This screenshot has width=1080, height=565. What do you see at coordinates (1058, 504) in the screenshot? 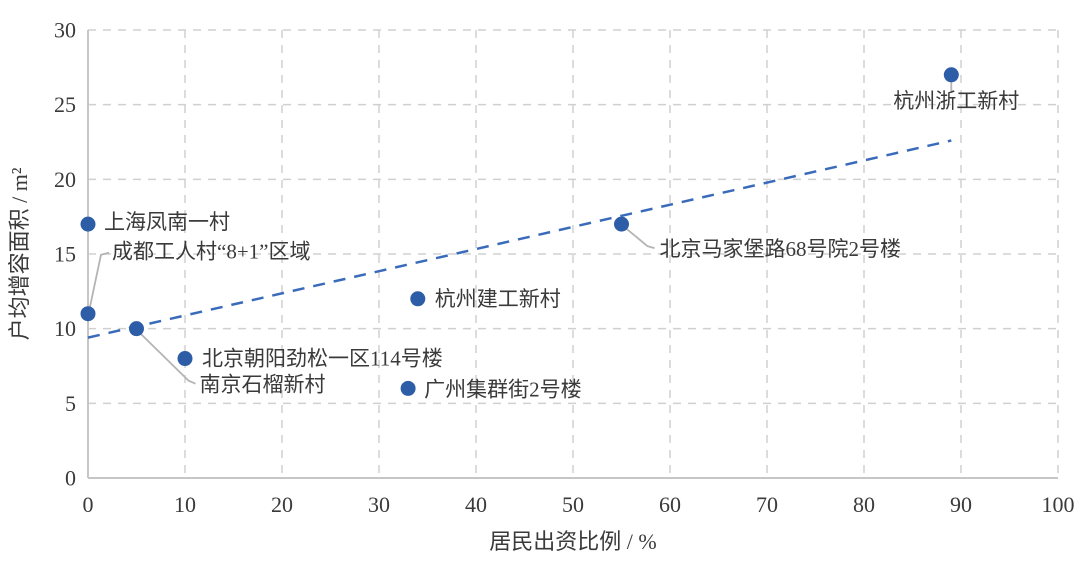
I see `x-tick-label-100: 100` at bounding box center [1058, 504].